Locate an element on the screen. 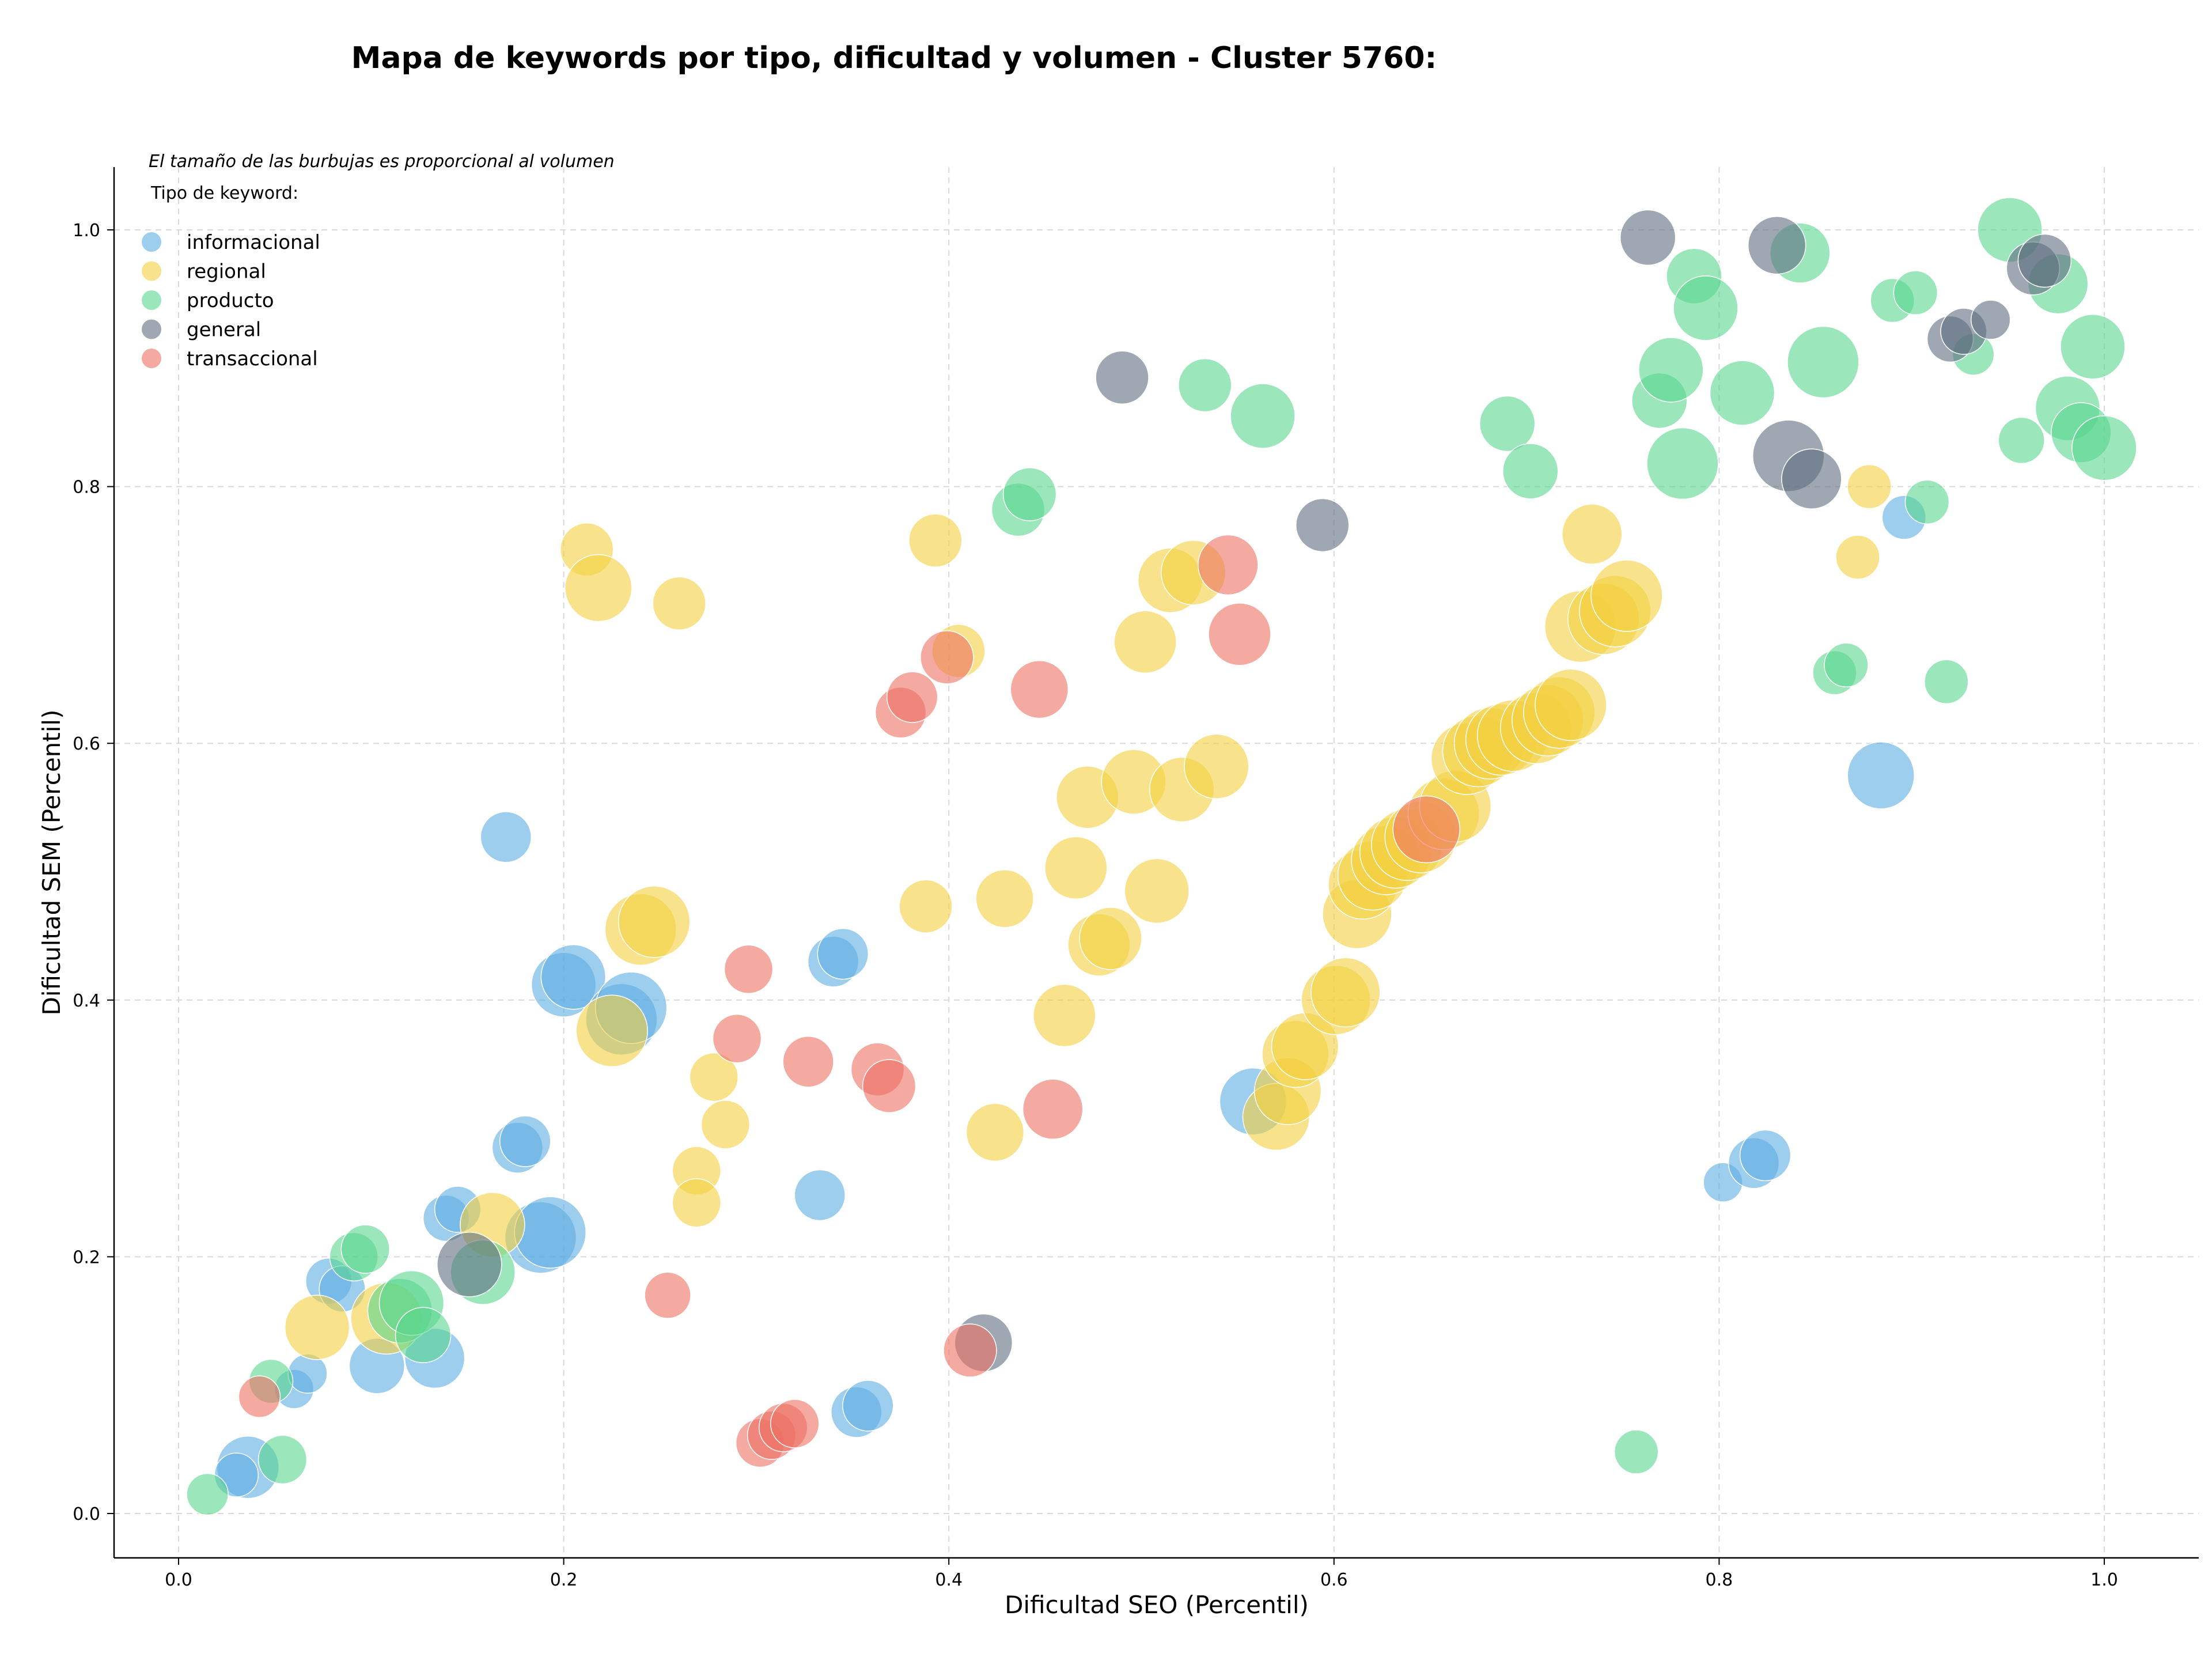 The image size is (2212, 1661). legend-label: informacional is located at coordinates (253, 242).